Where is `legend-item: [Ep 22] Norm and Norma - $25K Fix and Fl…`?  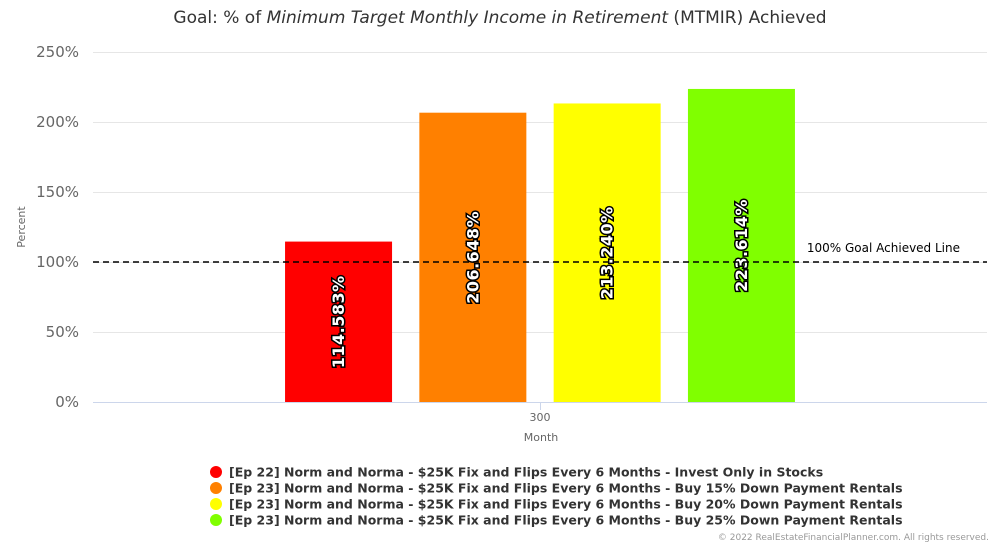
legend-item: [Ep 22] Norm and Norma - $25K Fix and Fl… is located at coordinates (516, 472).